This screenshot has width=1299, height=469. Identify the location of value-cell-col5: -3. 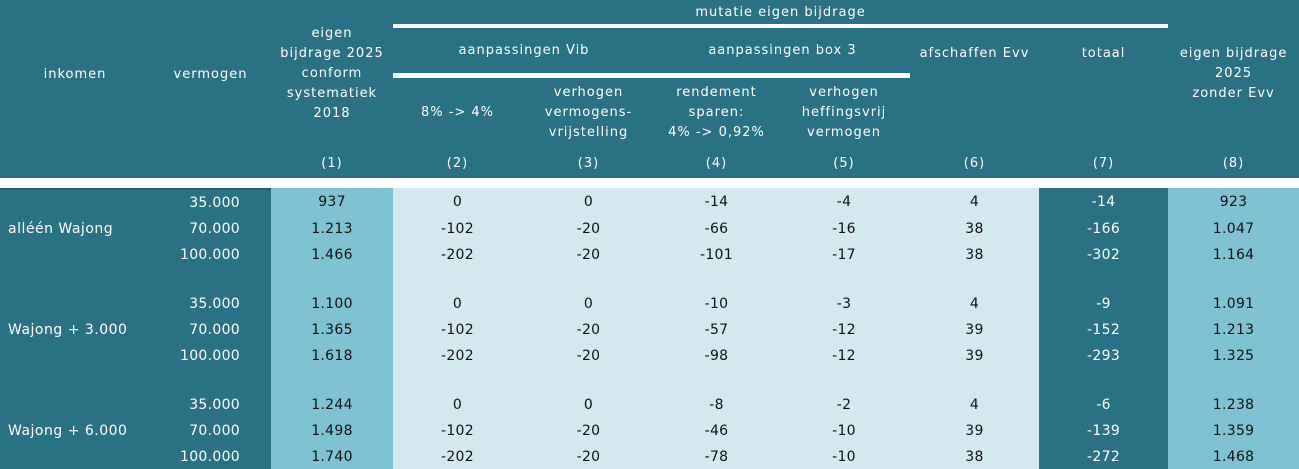
(844, 304).